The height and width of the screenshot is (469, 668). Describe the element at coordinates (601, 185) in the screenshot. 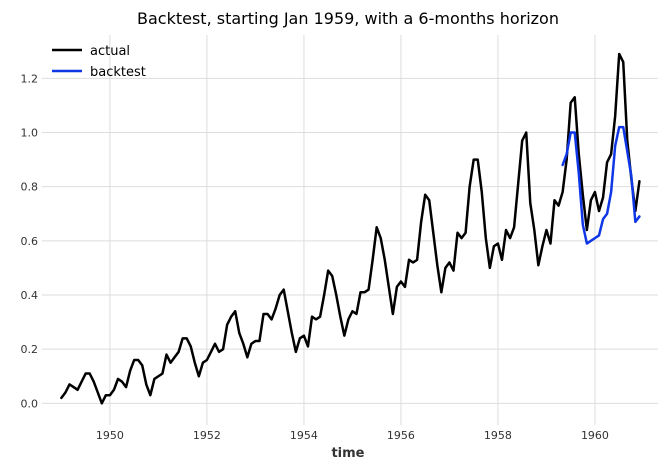

I see `series-line-backtest` at that location.